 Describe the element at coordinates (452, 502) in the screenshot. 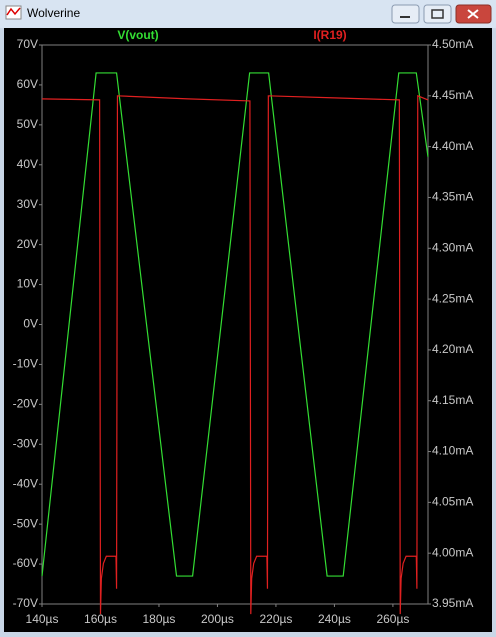

I see `y2-tick-label: 4.05mA` at that location.